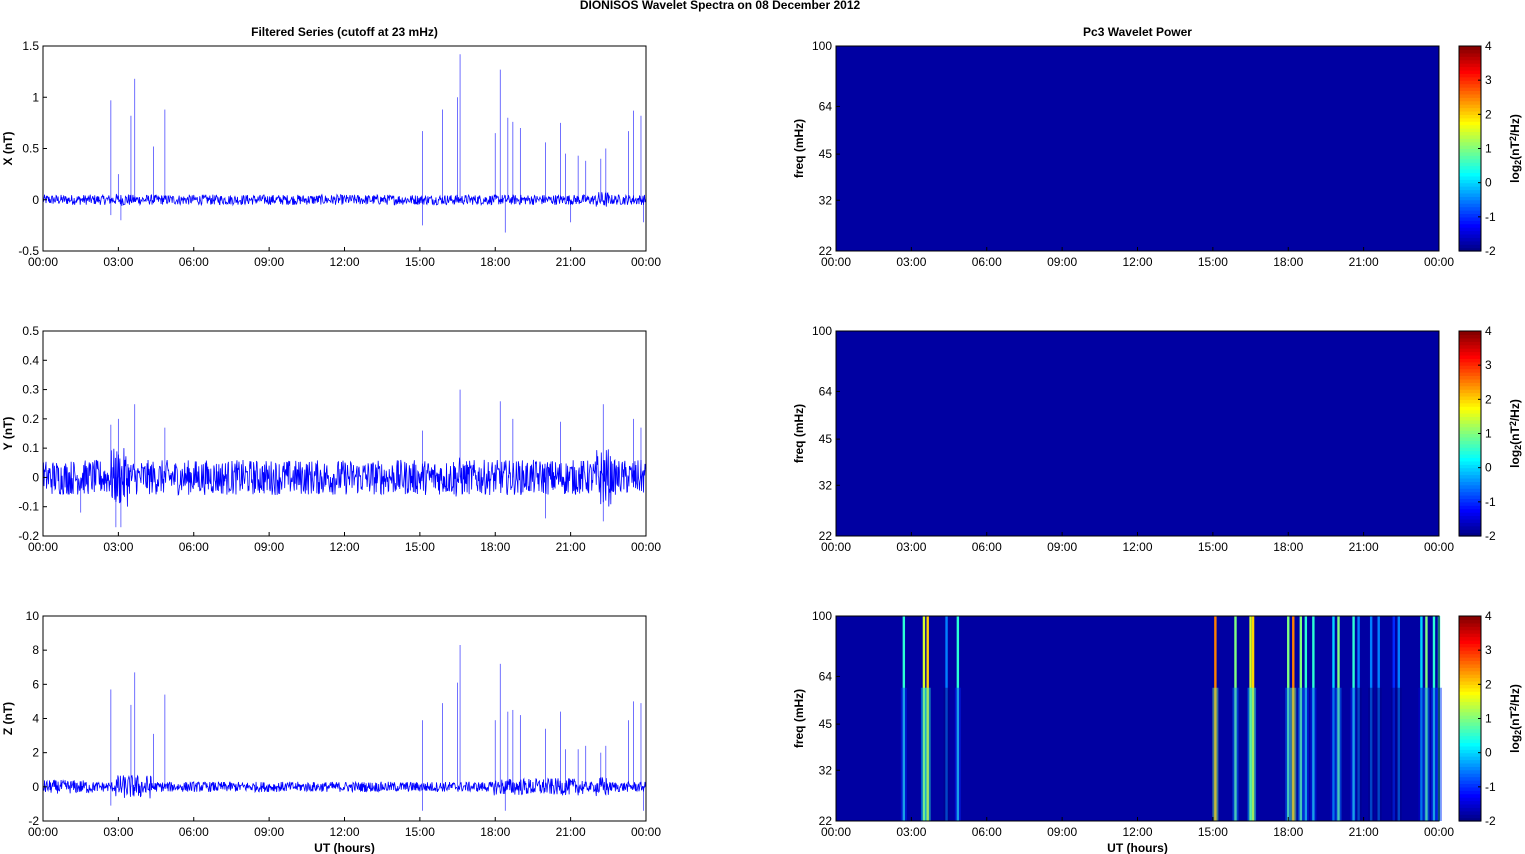 The image size is (1525, 854). What do you see at coordinates (194, 547) in the screenshot?
I see `x-tick-label: 06:00` at bounding box center [194, 547].